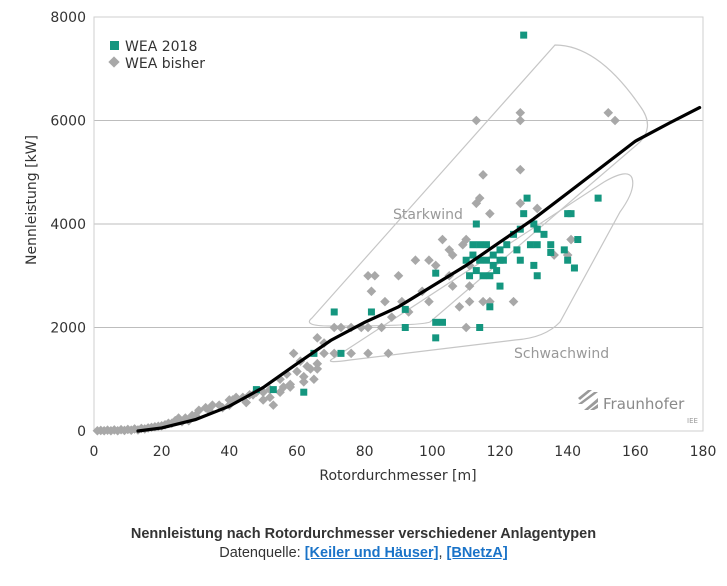 This screenshot has width=727, height=586. Describe the element at coordinates (403, 452) in the screenshot. I see `x-axis-ticks: 0 20 40 60 80 100 120 140 160 180` at that location.